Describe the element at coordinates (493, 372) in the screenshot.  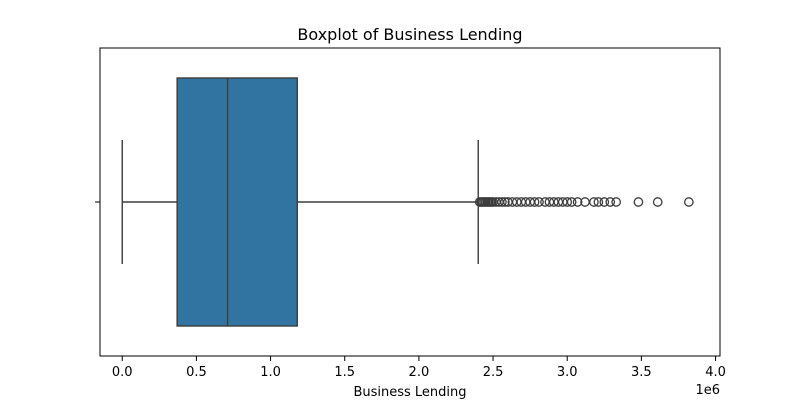
I see `x-tick-label: 2.5` at that location.